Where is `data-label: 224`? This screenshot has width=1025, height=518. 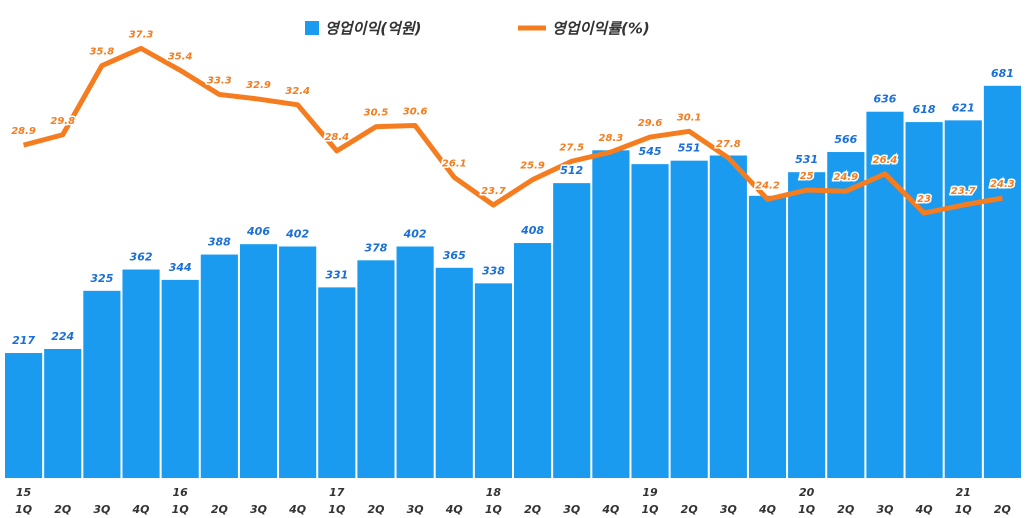 data-label: 224 is located at coordinates (62, 336).